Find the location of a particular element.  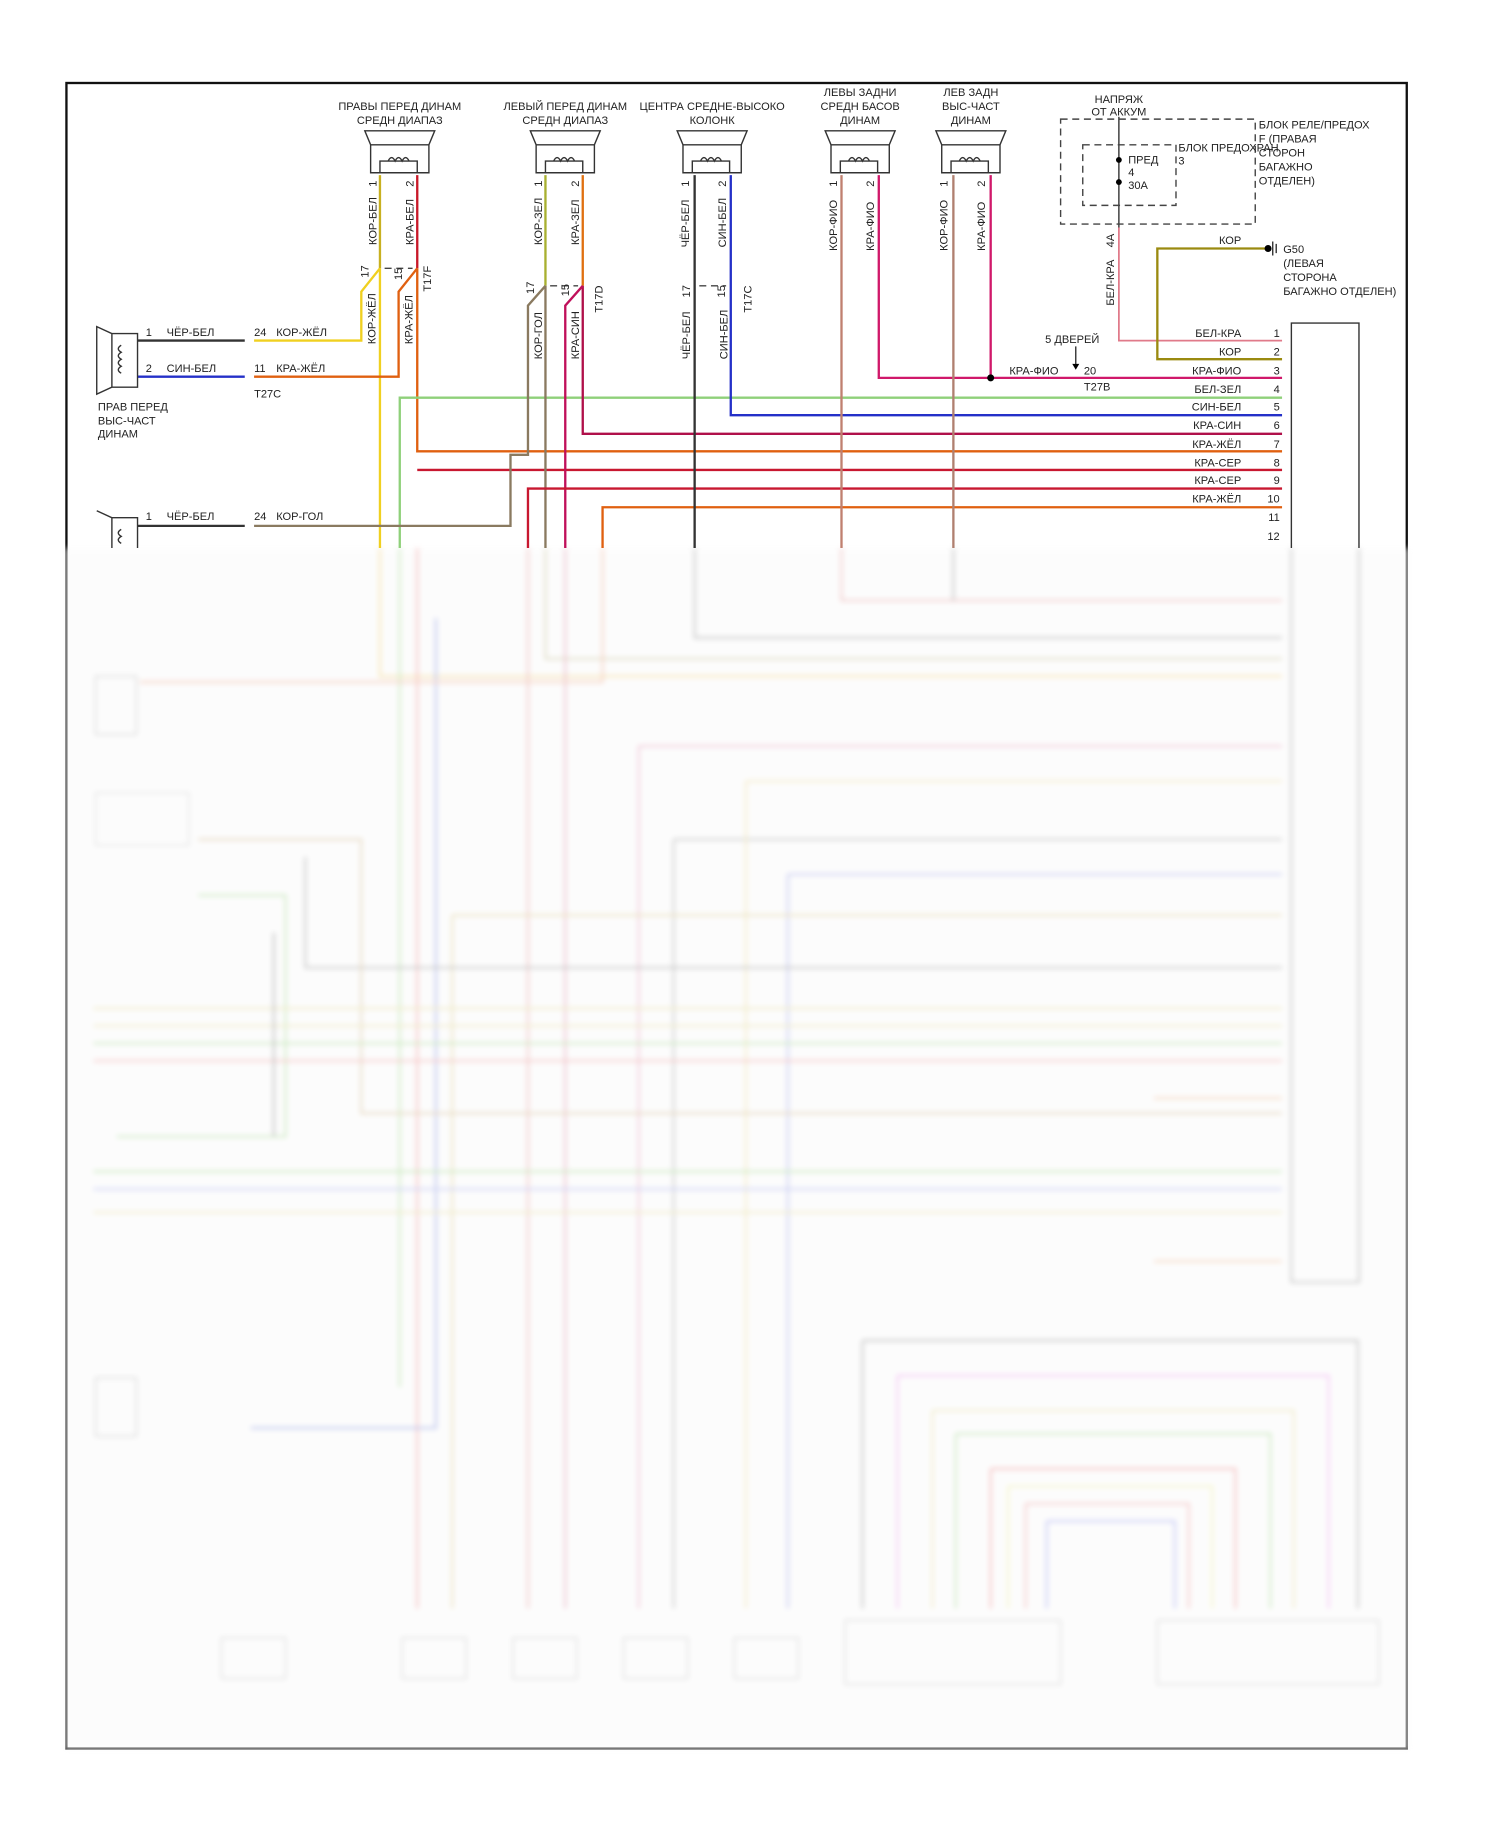

ground-g50: КОР G50 (ЛЕВАЯ СТОРОНА БАГАЖНО ОТДЕЛЕН) is located at coordinates (1307, 266).